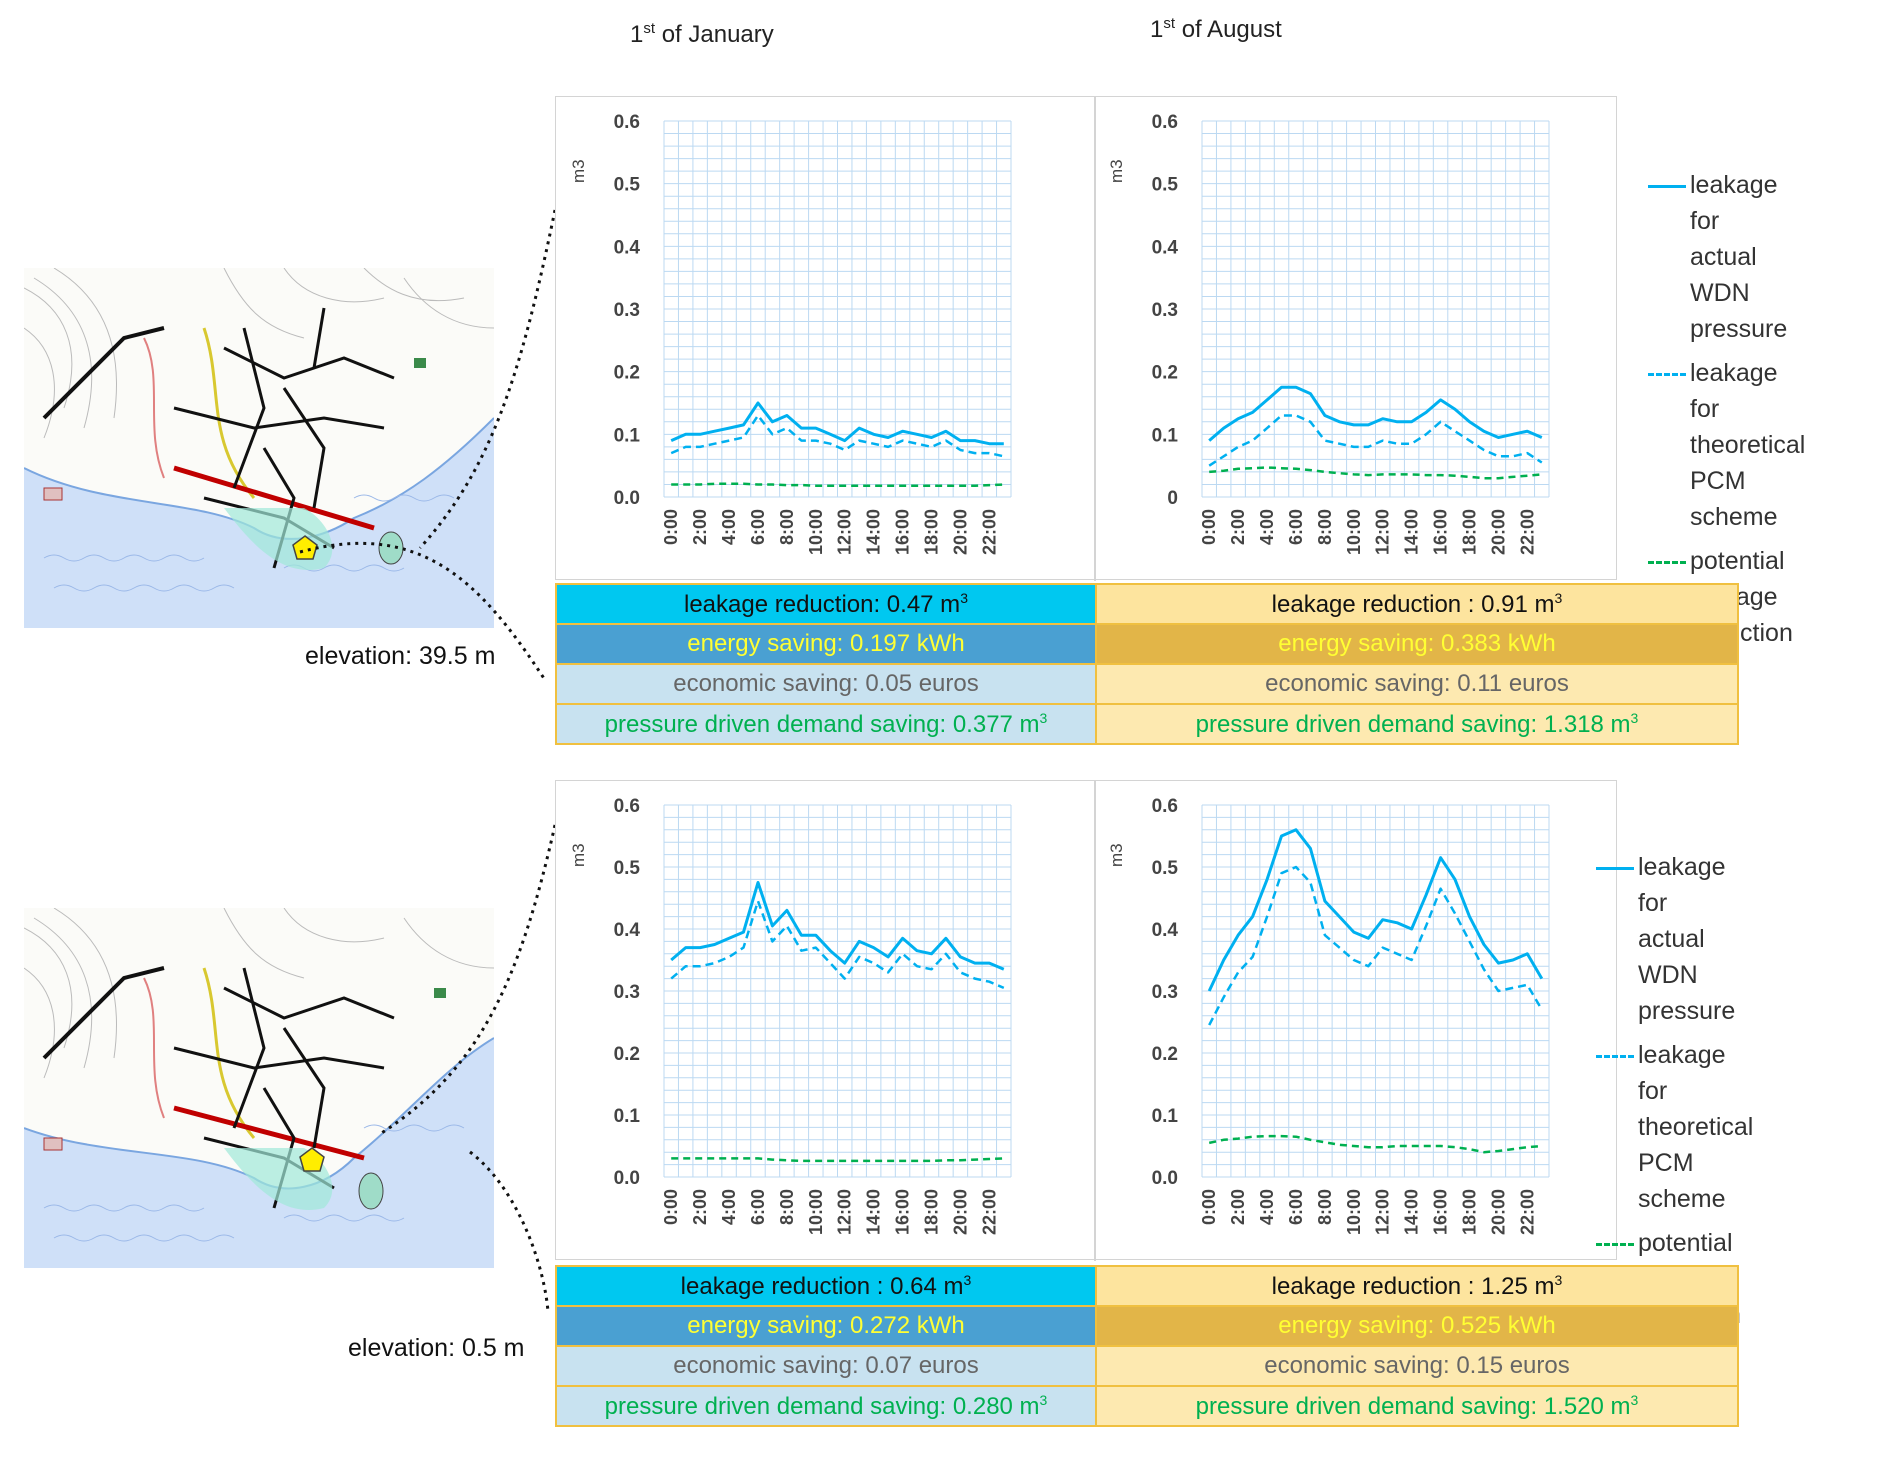 Image resolution: width=1892 pixels, height=1466 pixels. I want to click on jan-leakage-reduction: leakage reduction: 0.47 m3, so click(826, 604).